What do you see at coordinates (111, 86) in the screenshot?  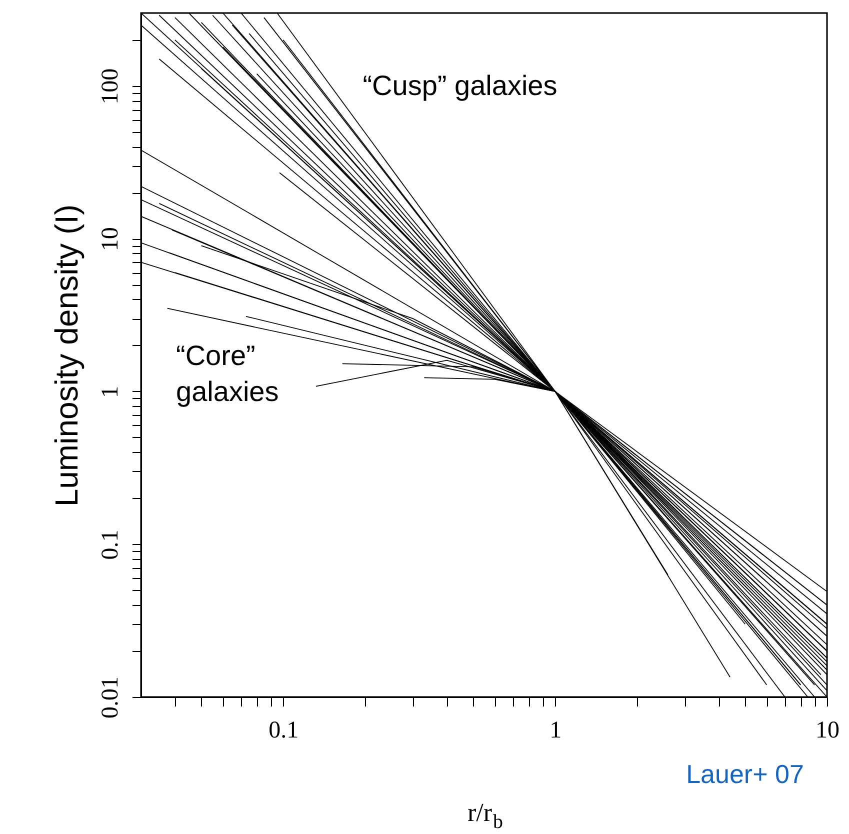 I see `y-tick-label: 100` at bounding box center [111, 86].